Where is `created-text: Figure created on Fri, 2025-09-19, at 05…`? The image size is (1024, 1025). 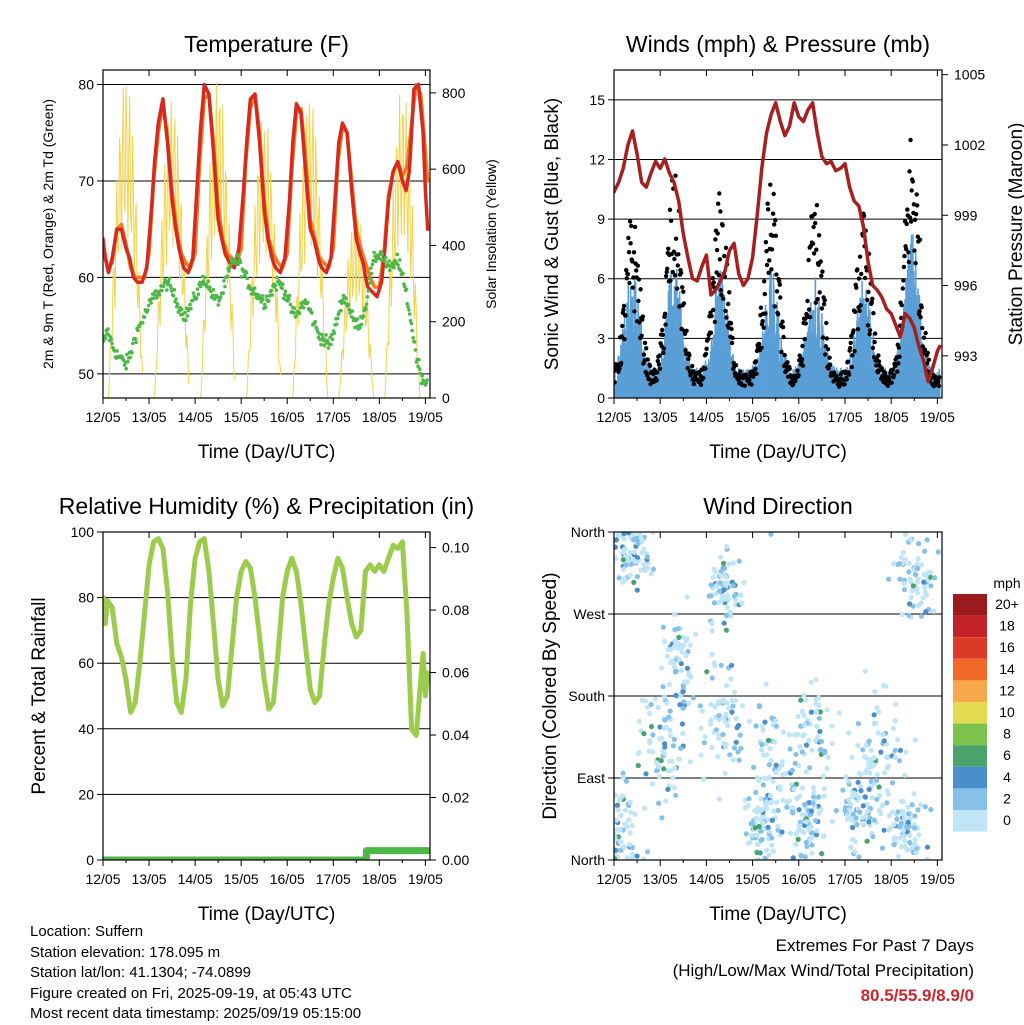 created-text: Figure created on Fri, 2025-09-19, at 05… is located at coordinates (191, 993).